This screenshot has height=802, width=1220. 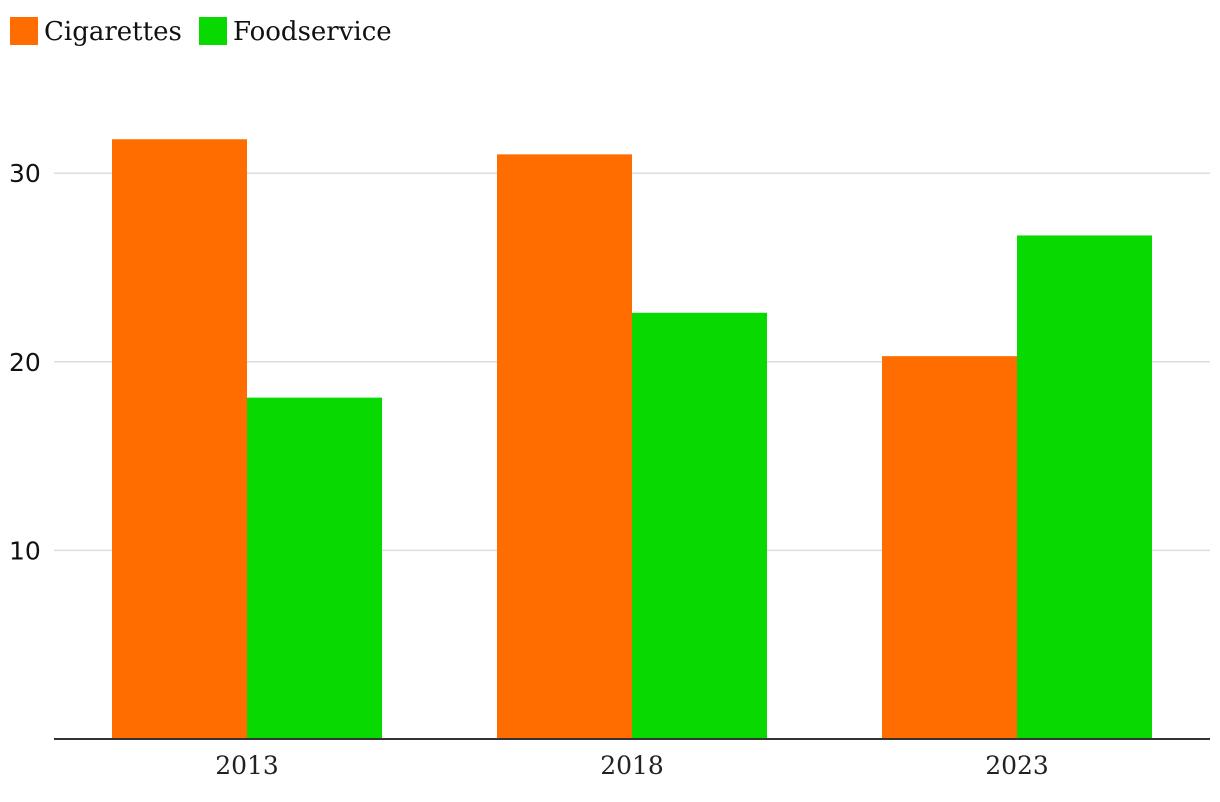 I want to click on bar-foodservice-2018, so click(x=699, y=525).